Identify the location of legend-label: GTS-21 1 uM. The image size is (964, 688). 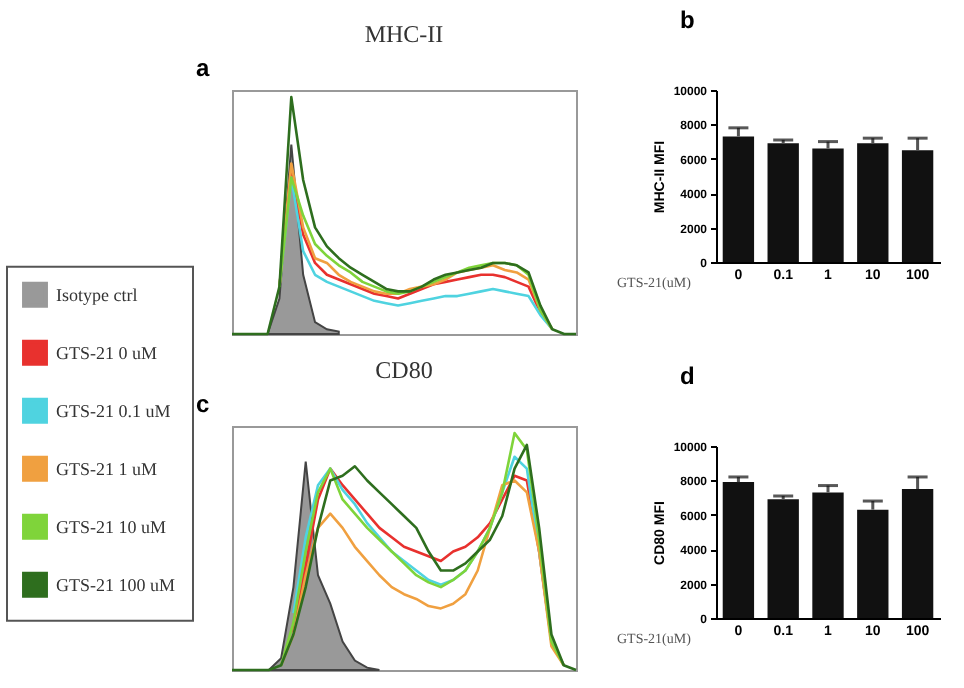
(107, 468).